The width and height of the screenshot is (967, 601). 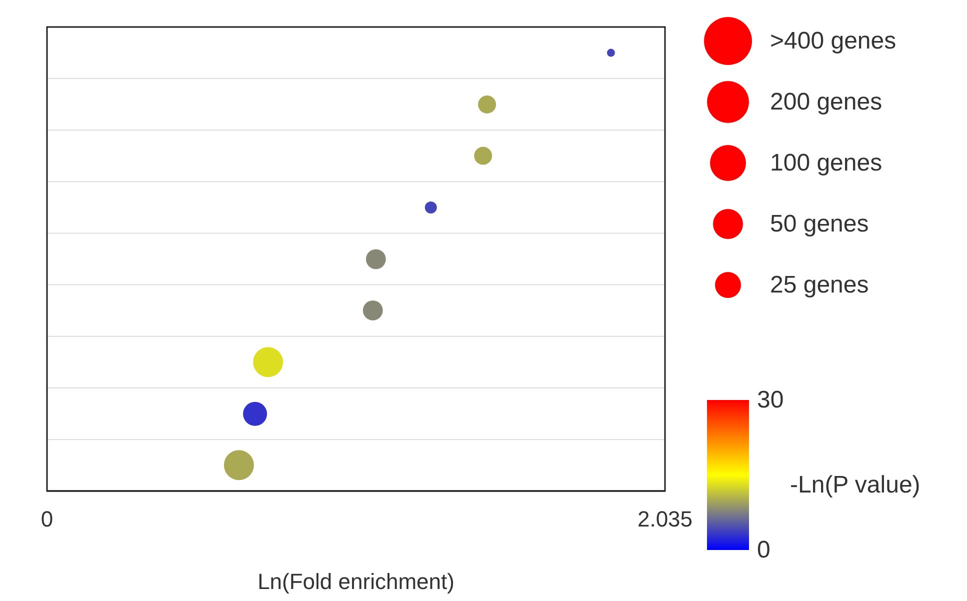 I want to click on text: >400 genes, so click(x=833, y=41).